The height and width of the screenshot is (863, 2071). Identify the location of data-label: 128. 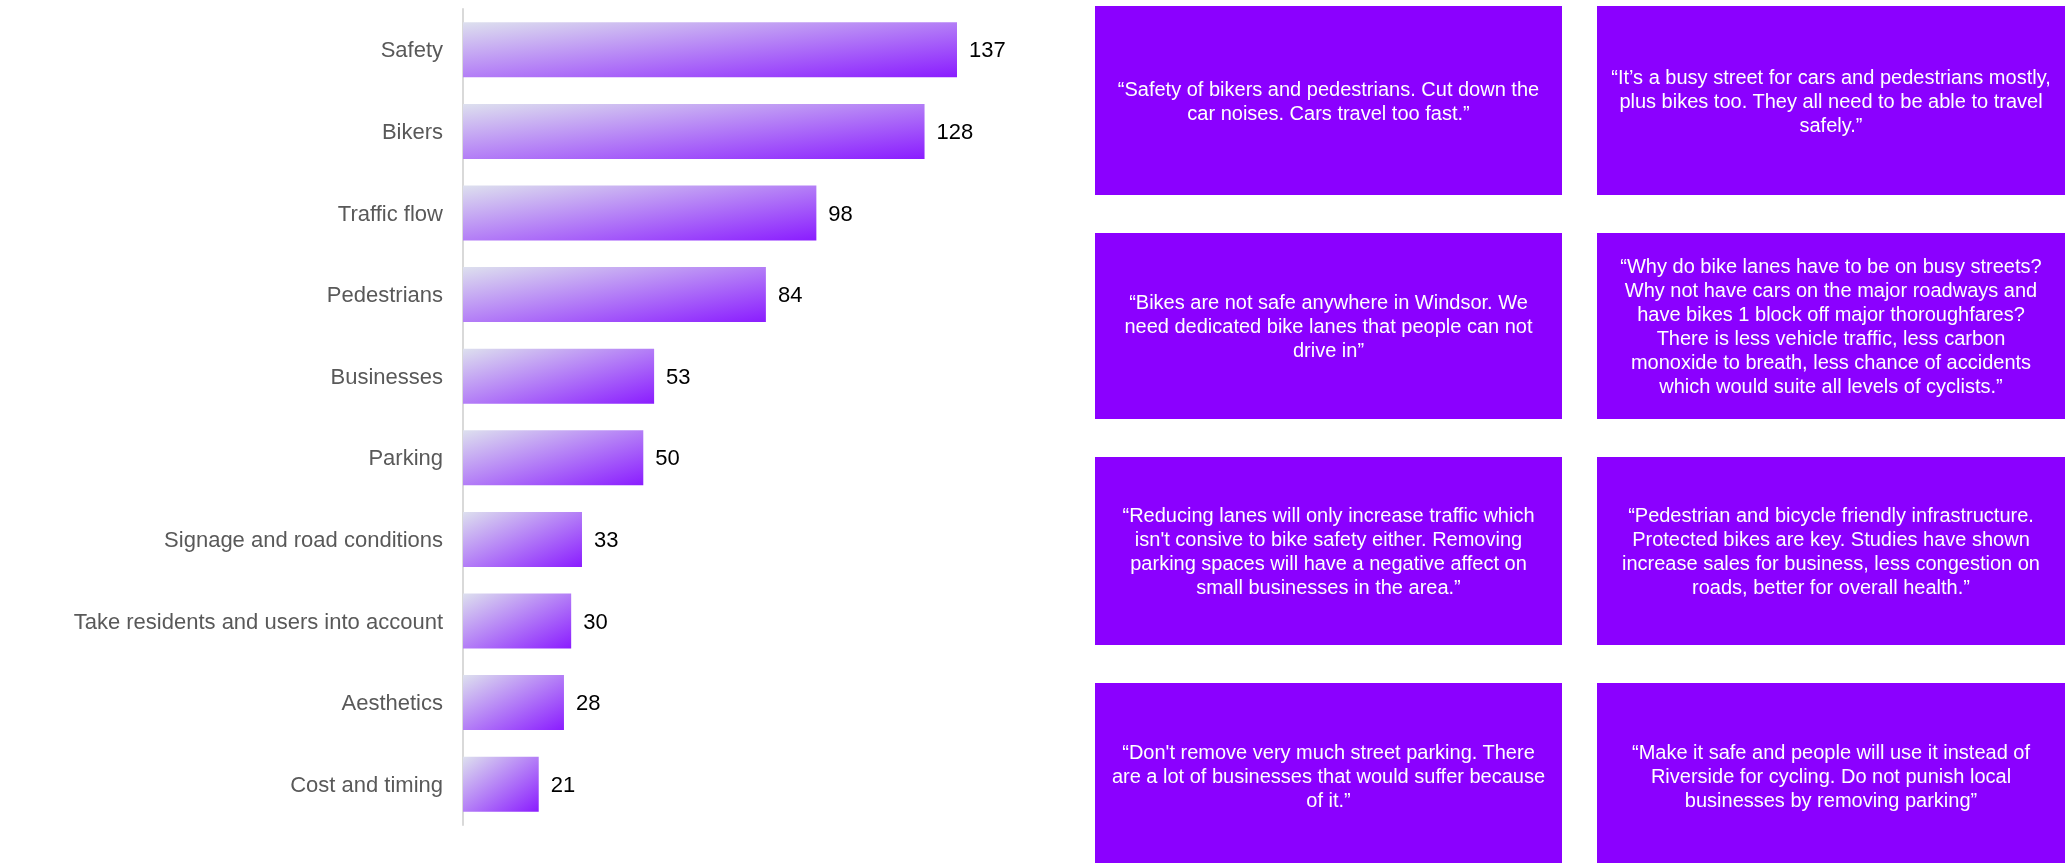
(955, 131).